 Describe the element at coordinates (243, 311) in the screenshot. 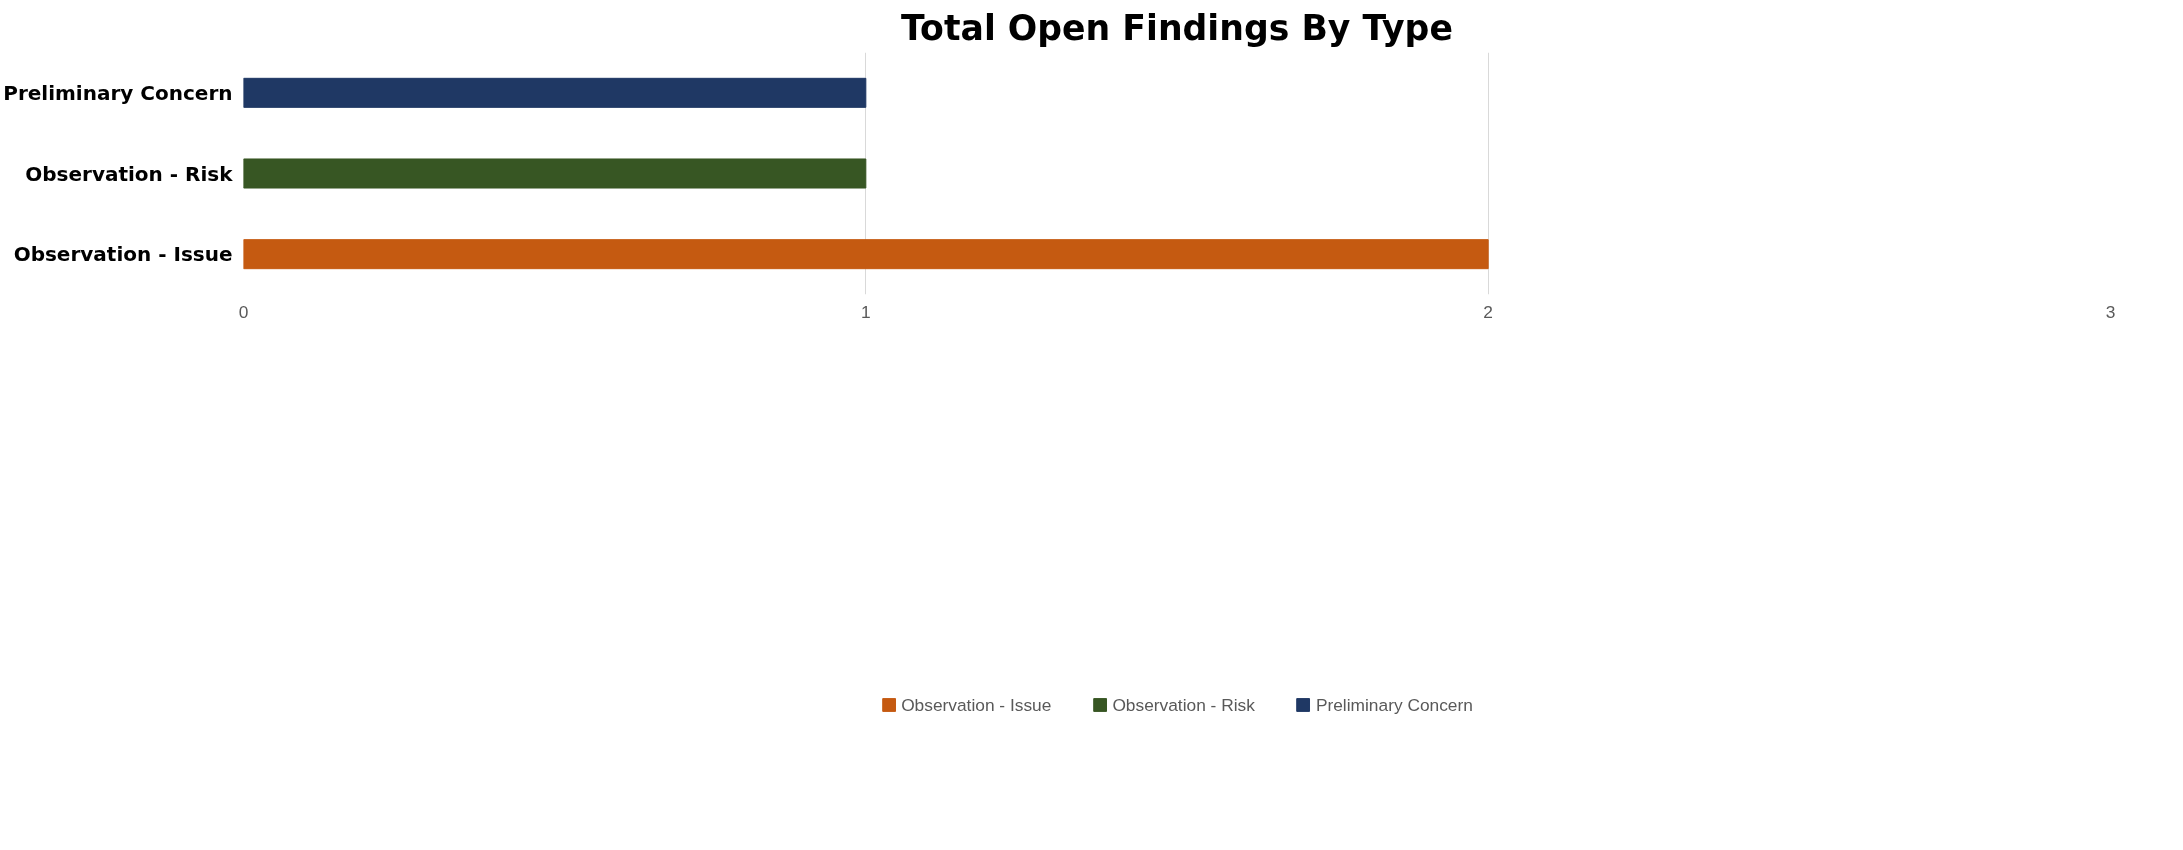

I see `x-tick-label: 0` at that location.